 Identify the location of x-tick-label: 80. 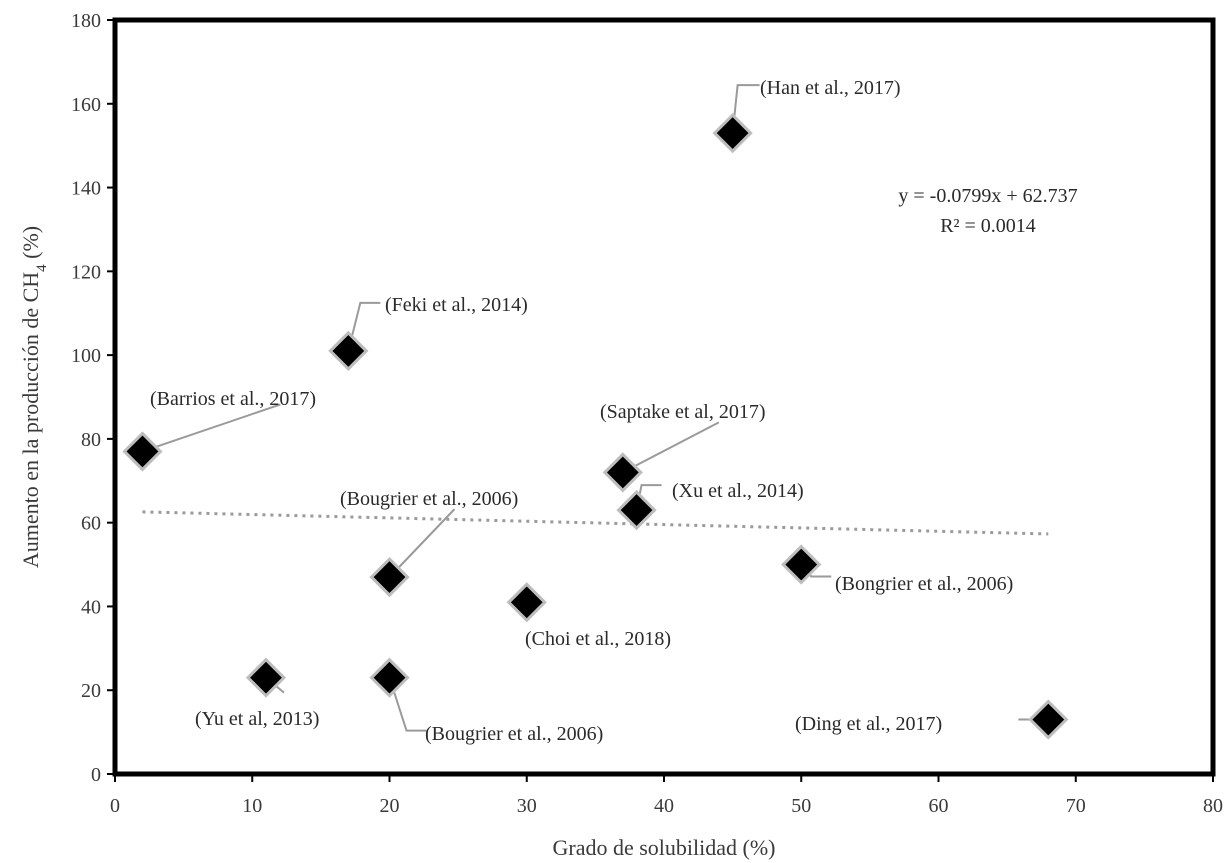
(1213, 806).